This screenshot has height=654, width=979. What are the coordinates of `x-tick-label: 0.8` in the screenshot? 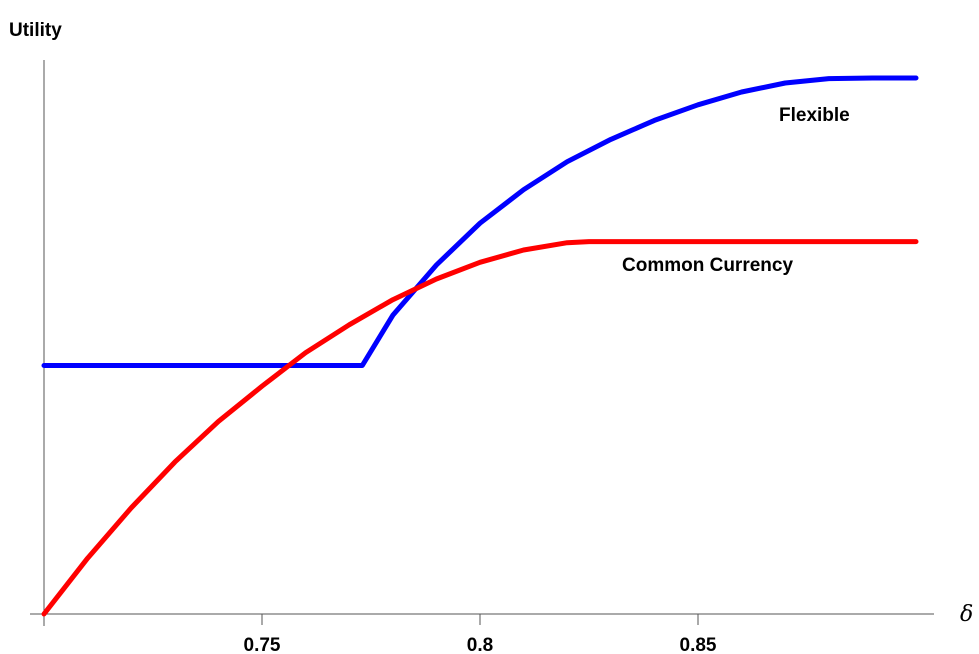 It's located at (480, 644).